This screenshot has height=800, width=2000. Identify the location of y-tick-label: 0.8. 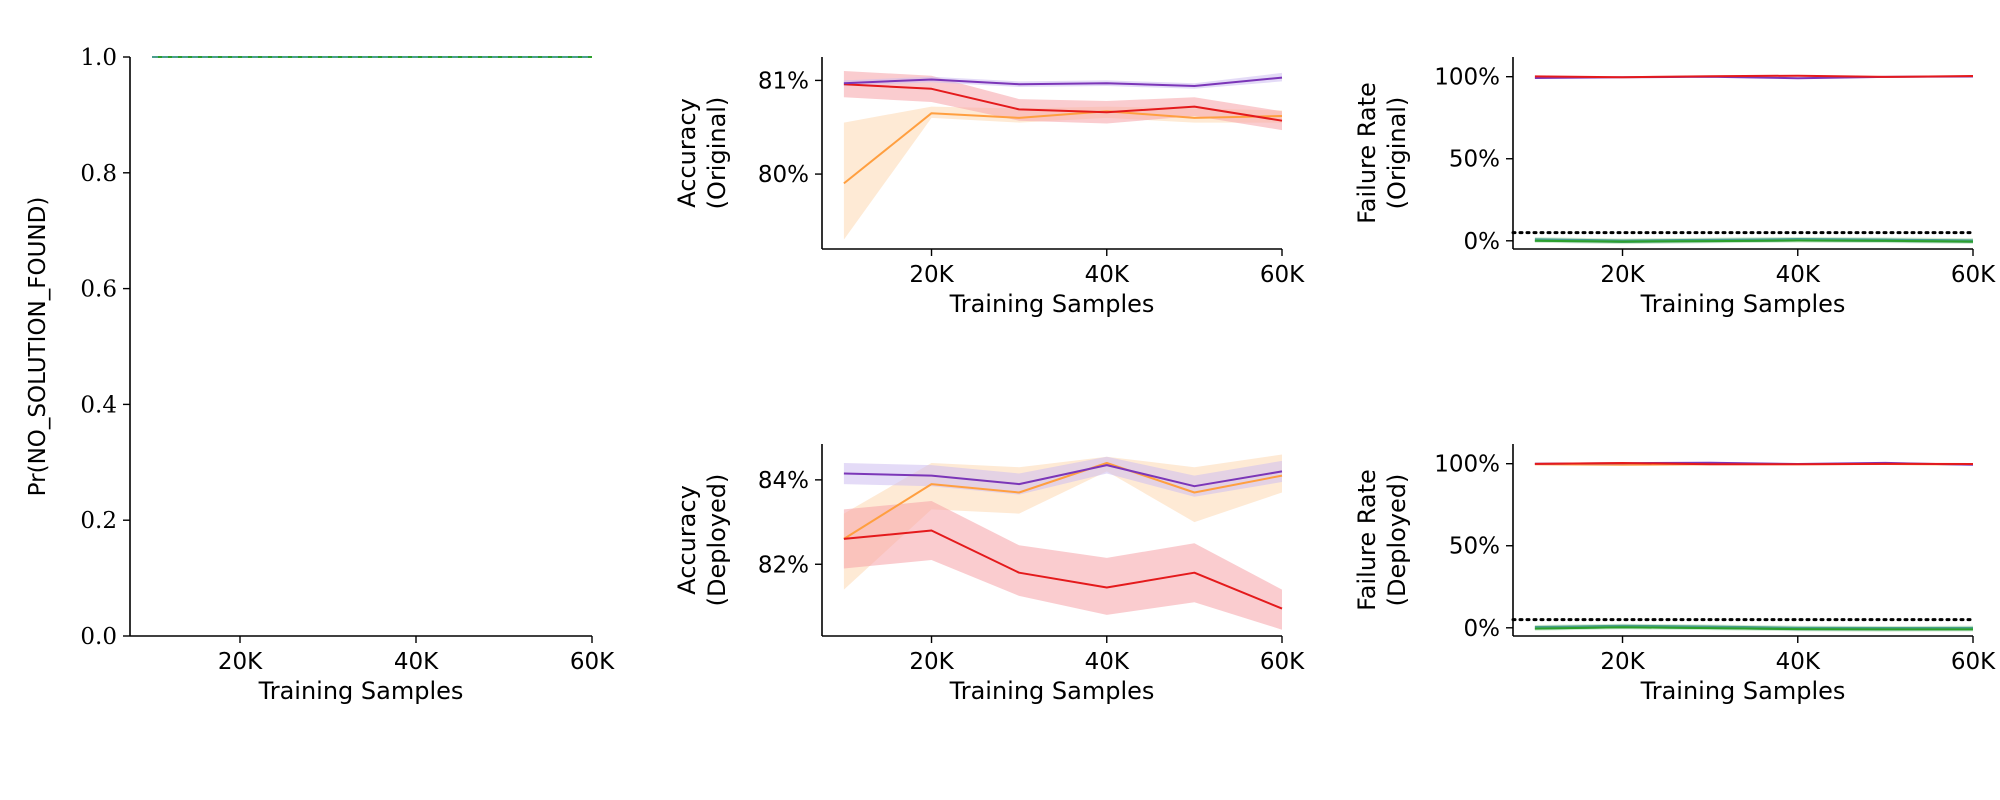
(98, 174).